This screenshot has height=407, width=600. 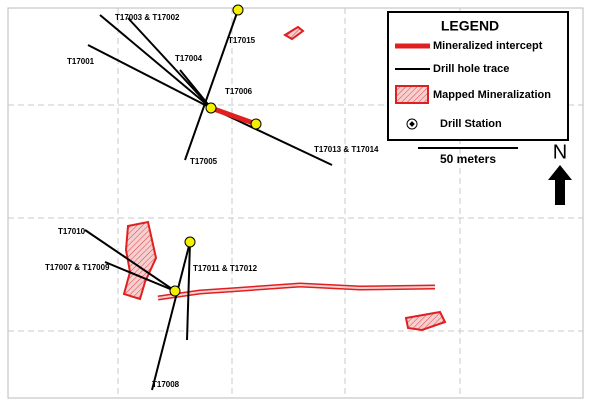 I want to click on legend-item: Drill Station, so click(x=471, y=124).